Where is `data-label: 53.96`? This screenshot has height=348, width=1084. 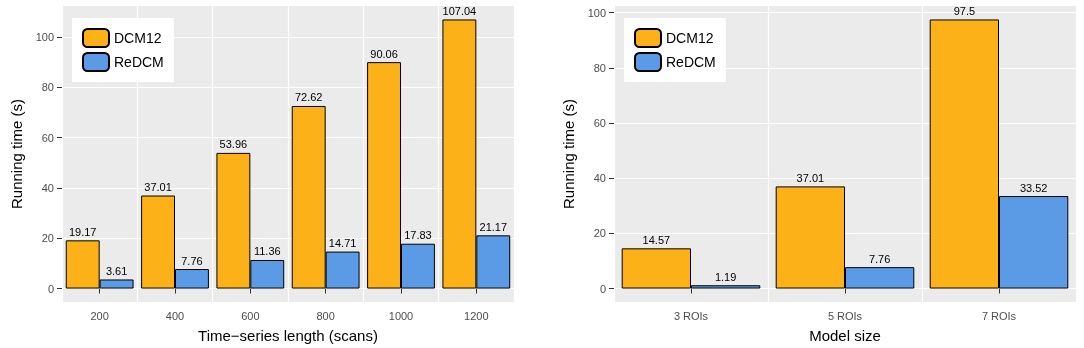 data-label: 53.96 is located at coordinates (233, 144).